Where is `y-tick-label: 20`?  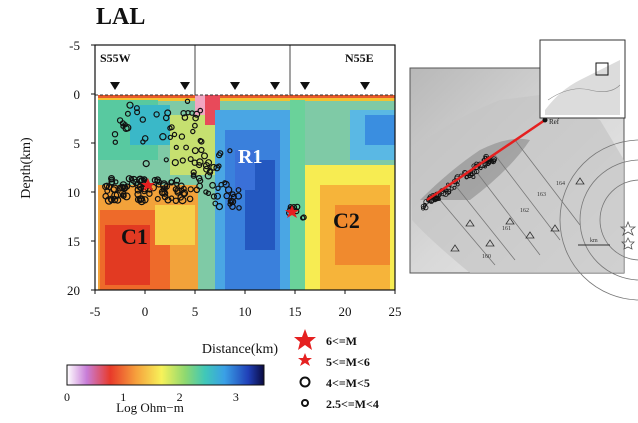
y-tick-label: 20 is located at coordinates (73, 290).